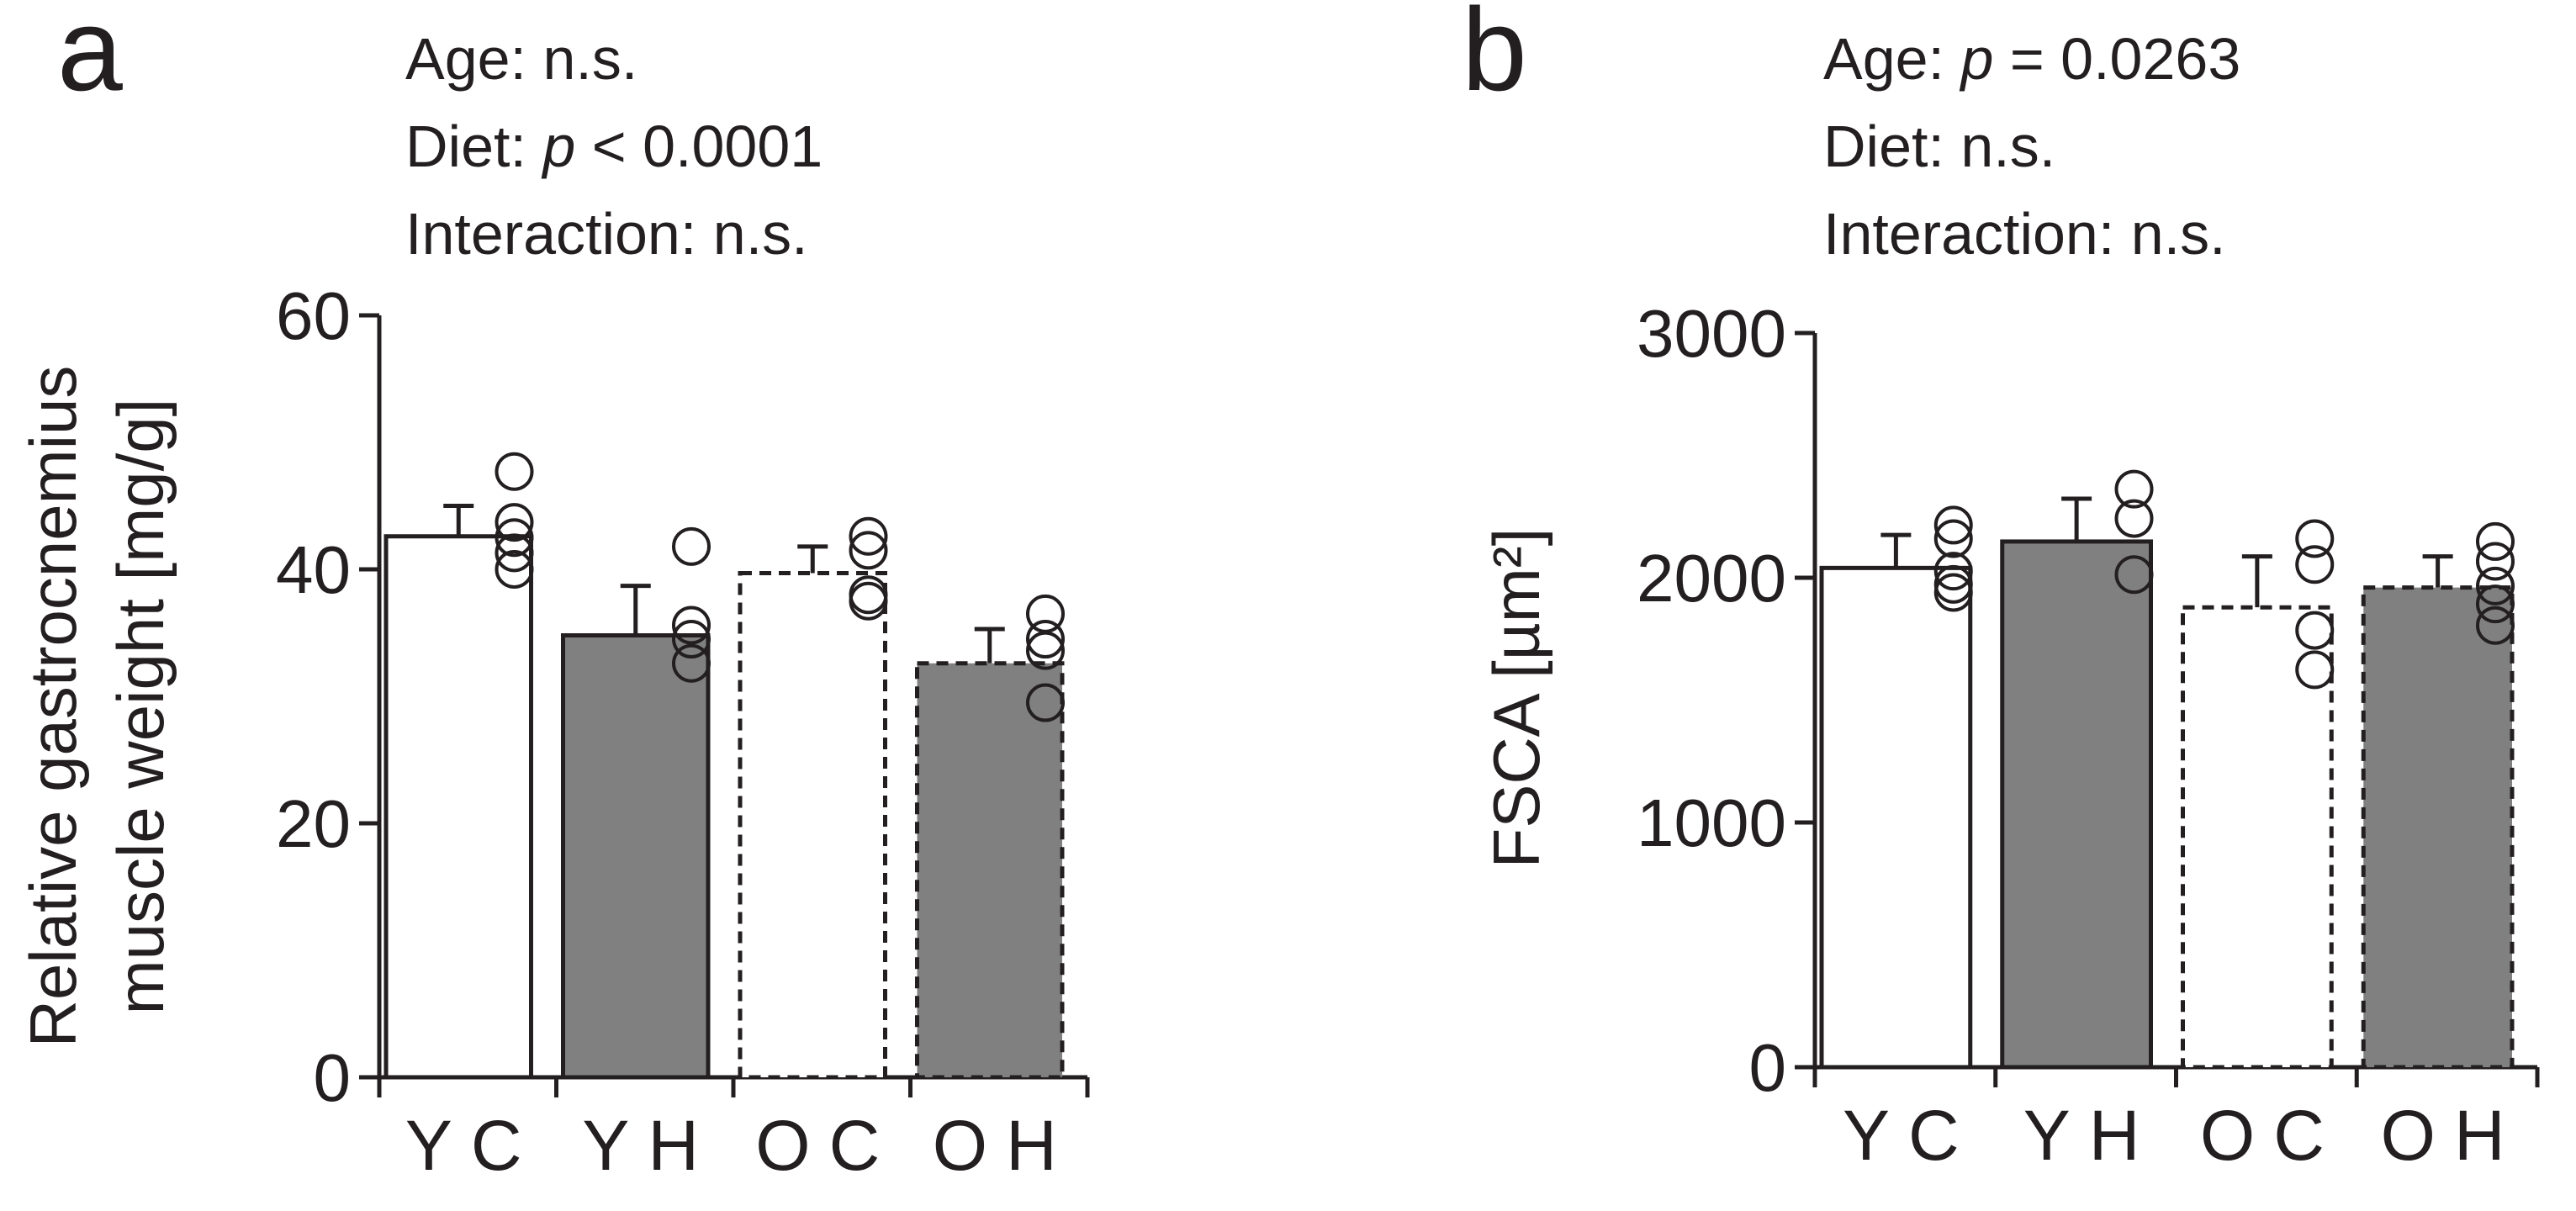 The height and width of the screenshot is (1211, 2576). Describe the element at coordinates (313, 569) in the screenshot. I see `y-tick-label: 40` at that location.